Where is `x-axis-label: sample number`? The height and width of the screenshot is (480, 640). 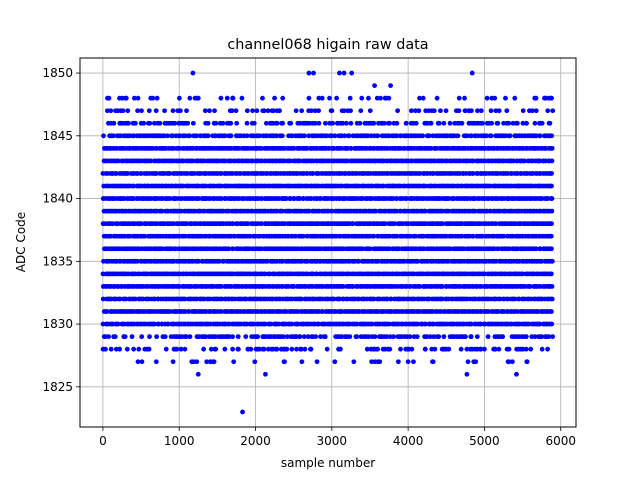
x-axis-label: sample number is located at coordinates (328, 463).